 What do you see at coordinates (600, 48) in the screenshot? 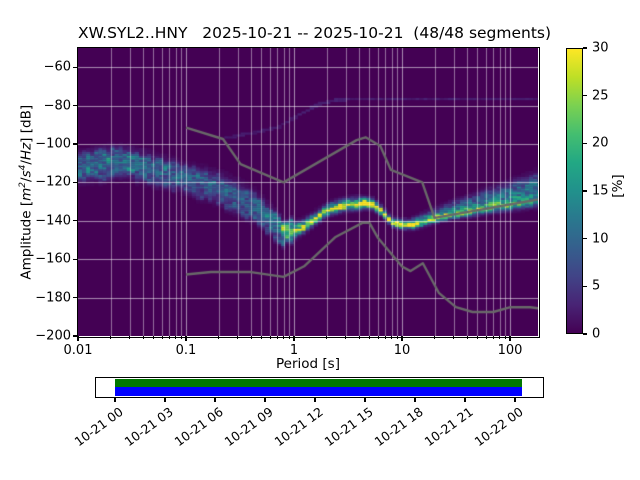
I see `colorbar-tick-label: 30` at bounding box center [600, 48].